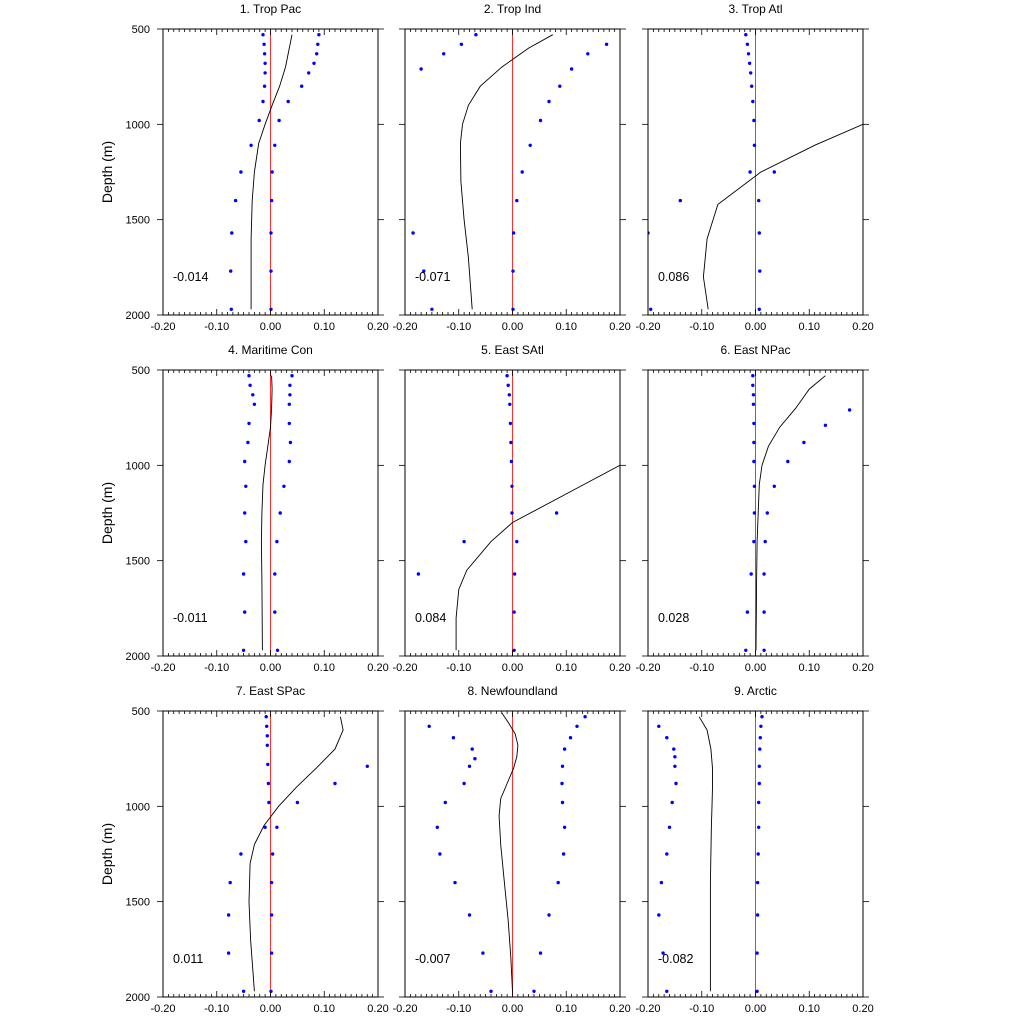 This screenshot has width=1024, height=1024. What do you see at coordinates (190, 277) in the screenshot?
I see `correlation-value: -0.014` at bounding box center [190, 277].